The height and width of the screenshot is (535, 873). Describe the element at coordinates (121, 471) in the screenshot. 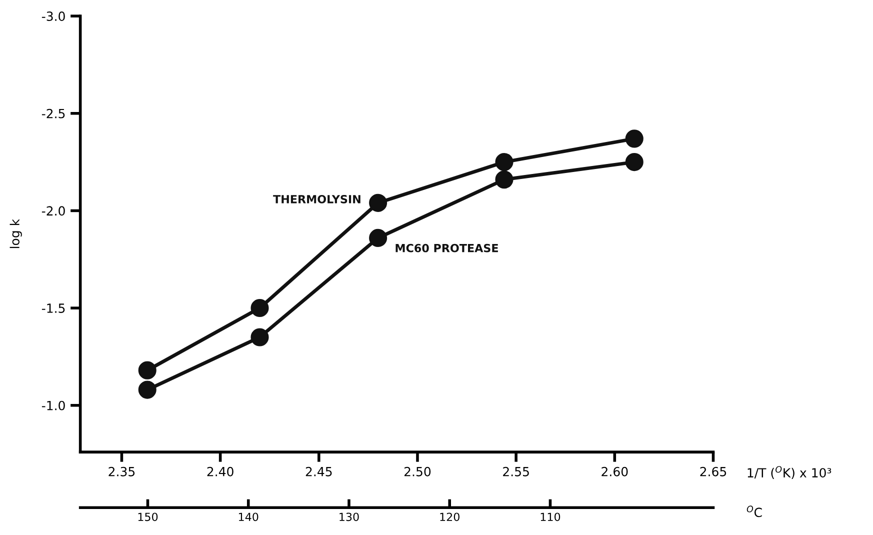

I see `x-tick-label: 2.35` at that location.